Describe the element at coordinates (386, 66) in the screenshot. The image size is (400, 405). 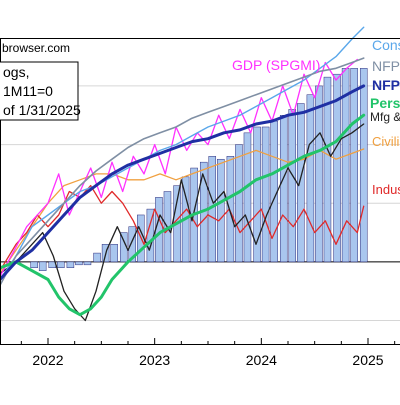
I see `series-label-nfp-ces: NFP` at that location.